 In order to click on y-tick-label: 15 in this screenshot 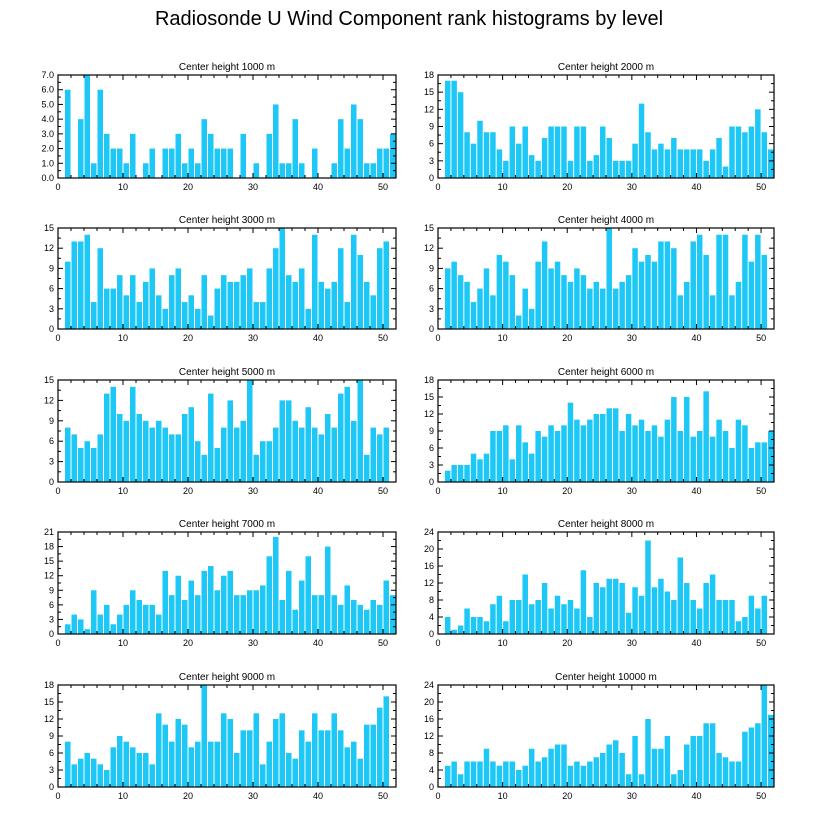, I will do `click(49, 702)`.